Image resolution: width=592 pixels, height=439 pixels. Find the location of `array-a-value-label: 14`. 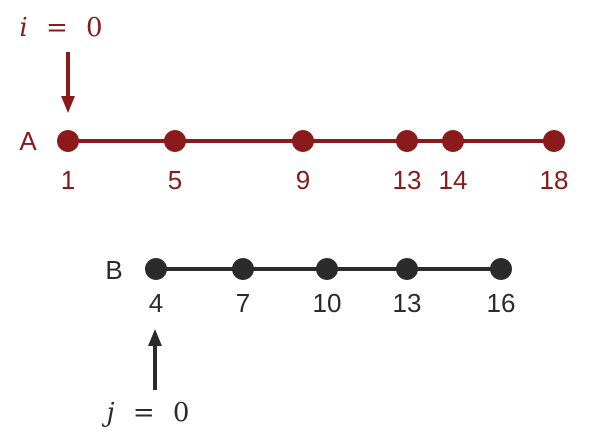

array-a-value-label: 14 is located at coordinates (453, 180).